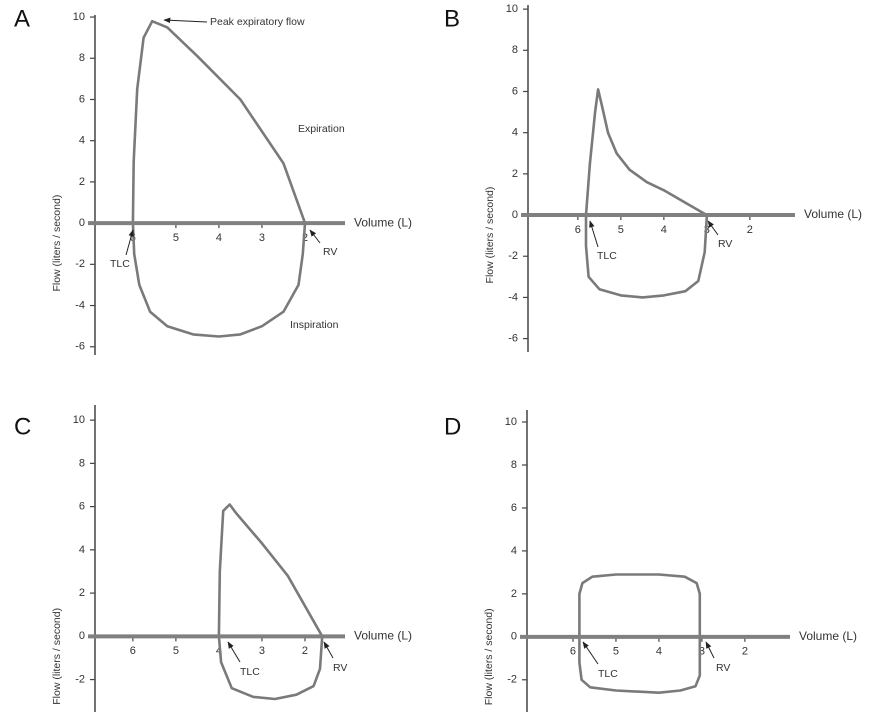  I want to click on panel-letter: B, so click(452, 18).